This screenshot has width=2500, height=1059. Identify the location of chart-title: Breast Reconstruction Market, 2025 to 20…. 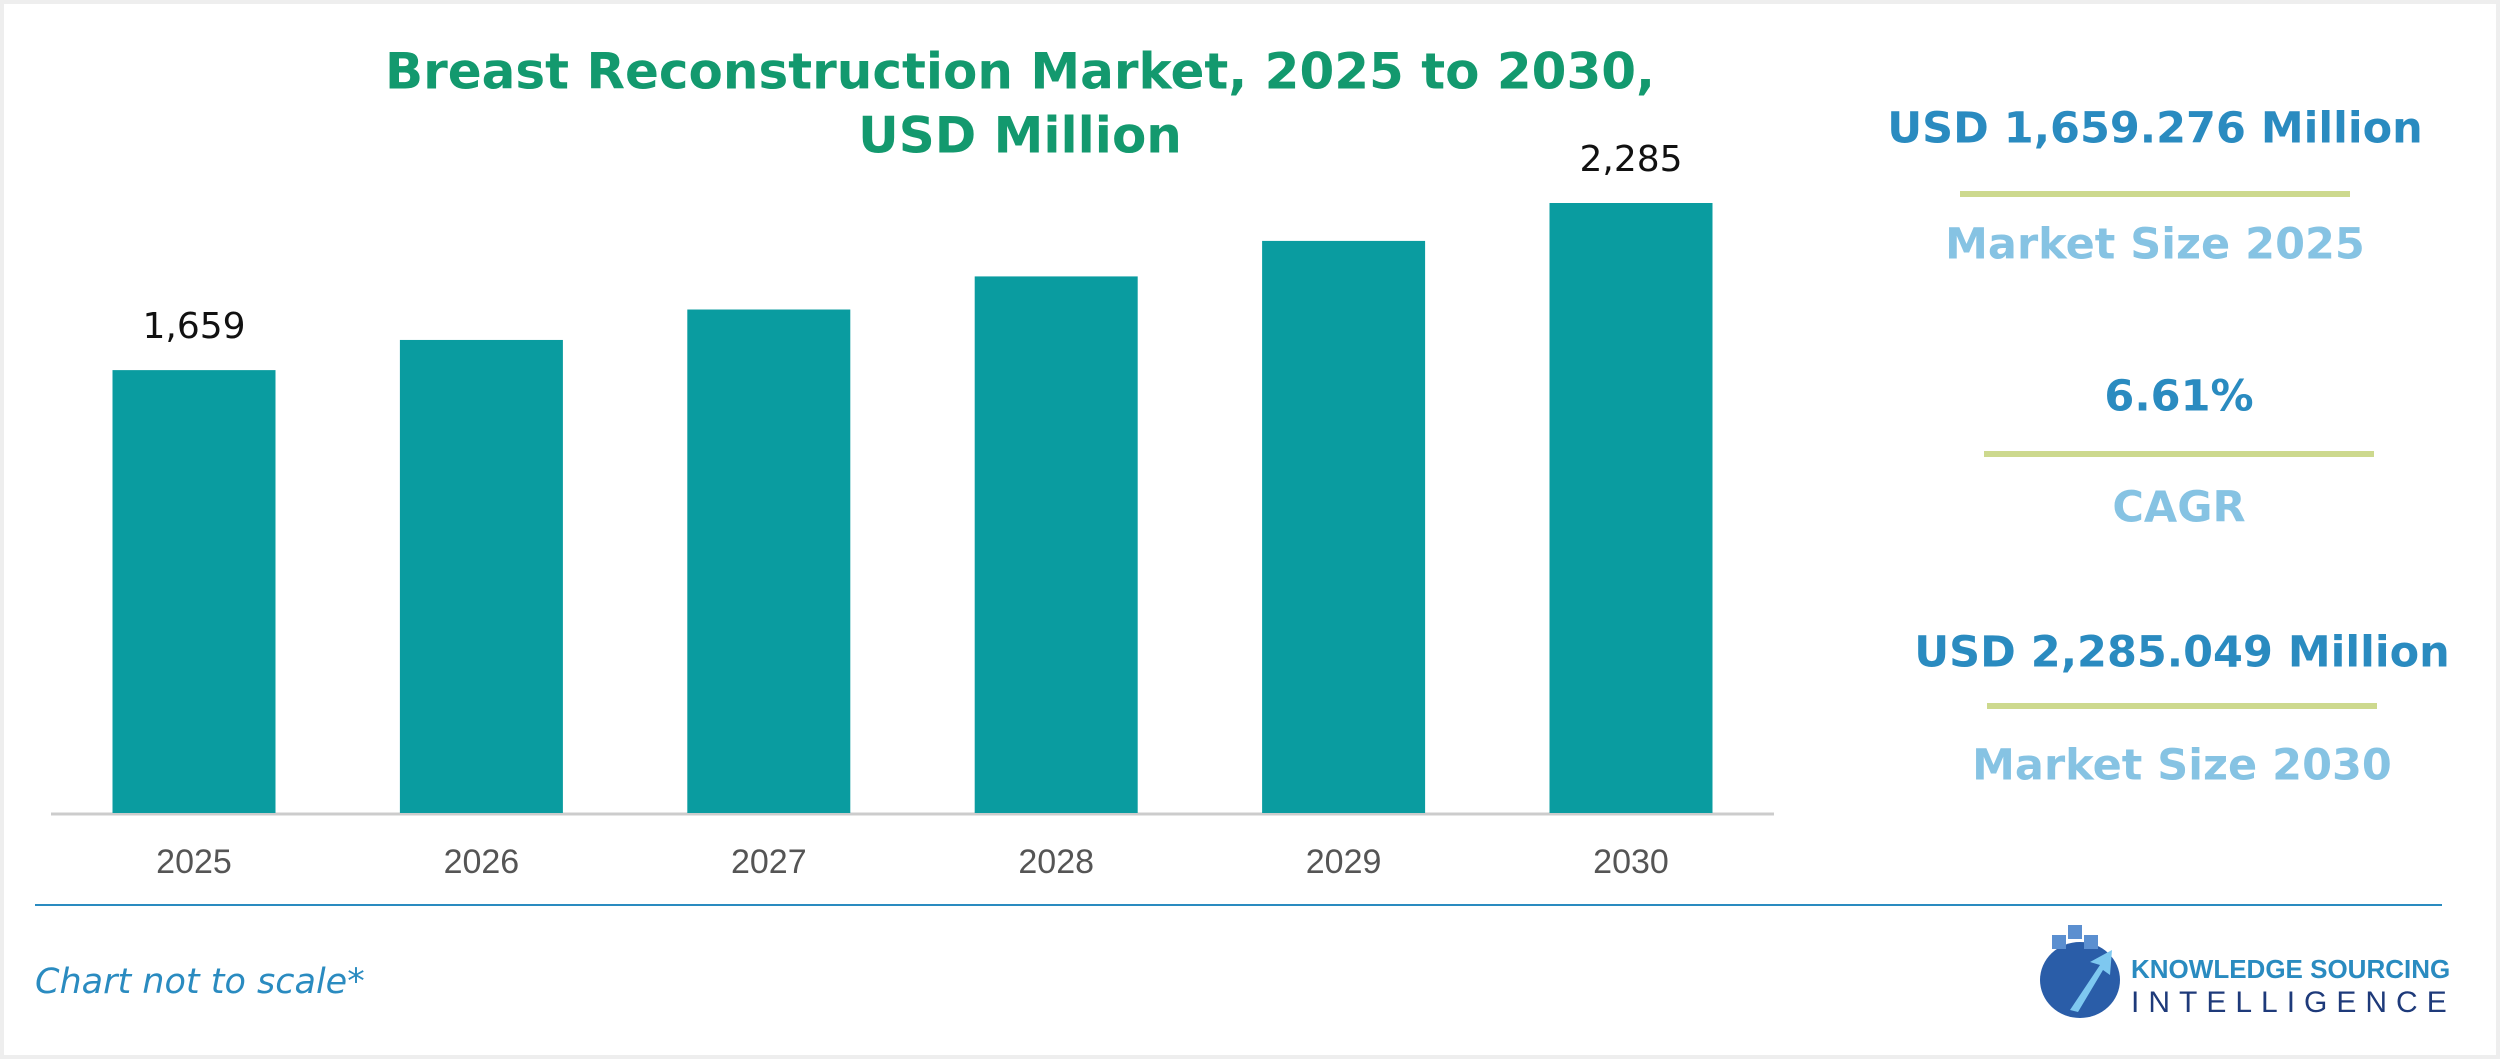
(1020, 72).